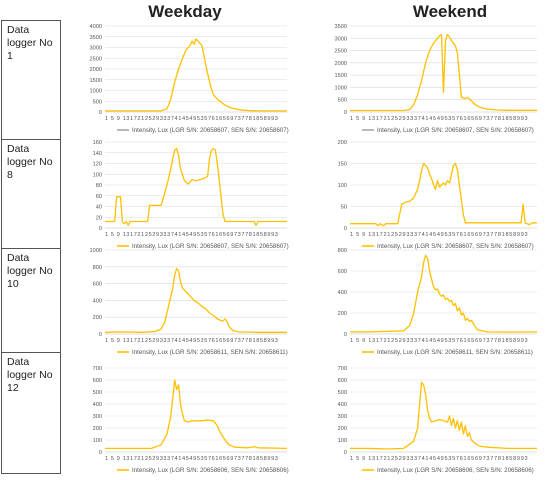 This screenshot has height=480, width=550. Describe the element at coordinates (342, 165) in the screenshot. I see `y-tick-label: 150` at that location.